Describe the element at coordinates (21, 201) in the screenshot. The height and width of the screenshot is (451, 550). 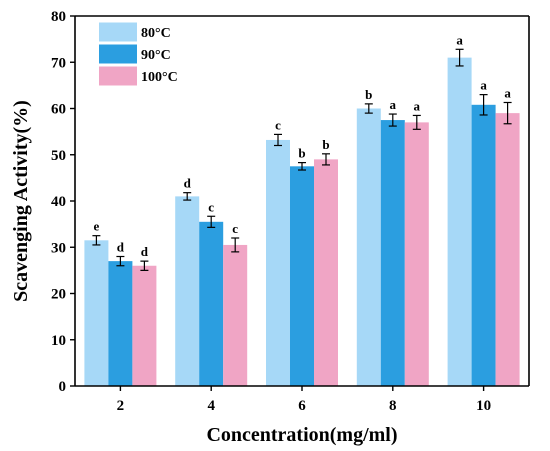
I see `y-axis-title: Scavenging Activity(%)` at that location.